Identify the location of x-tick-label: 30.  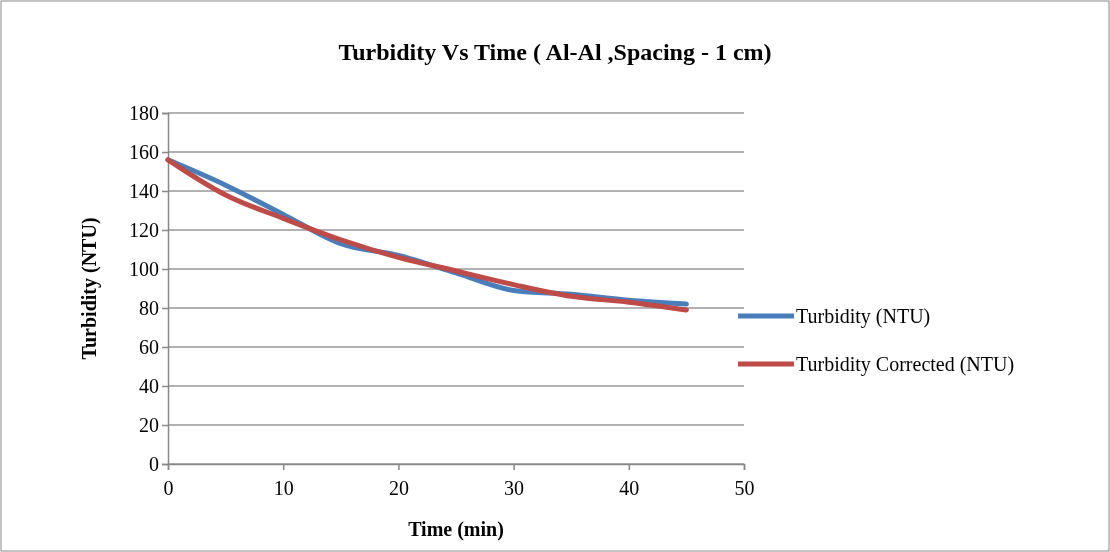
(514, 488).